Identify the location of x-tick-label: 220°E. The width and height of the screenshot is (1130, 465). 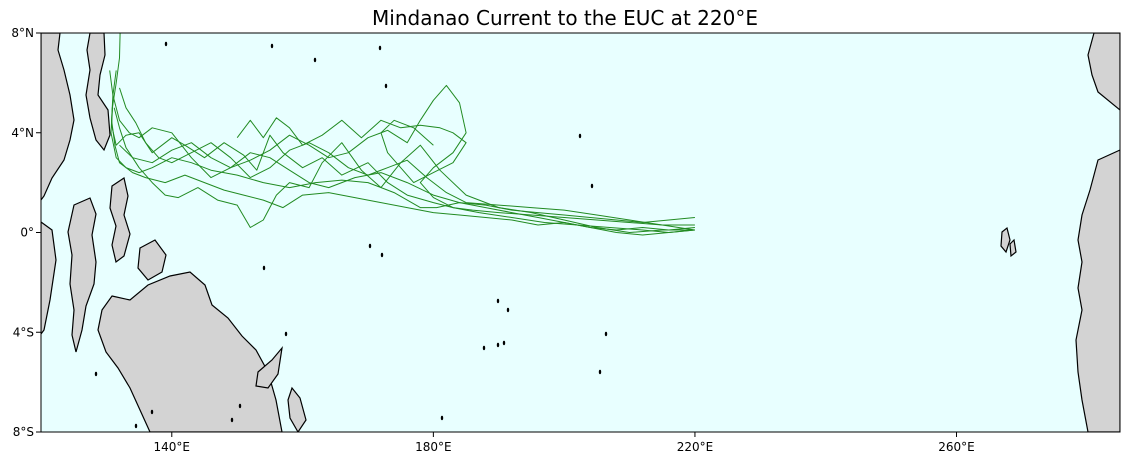
(695, 447).